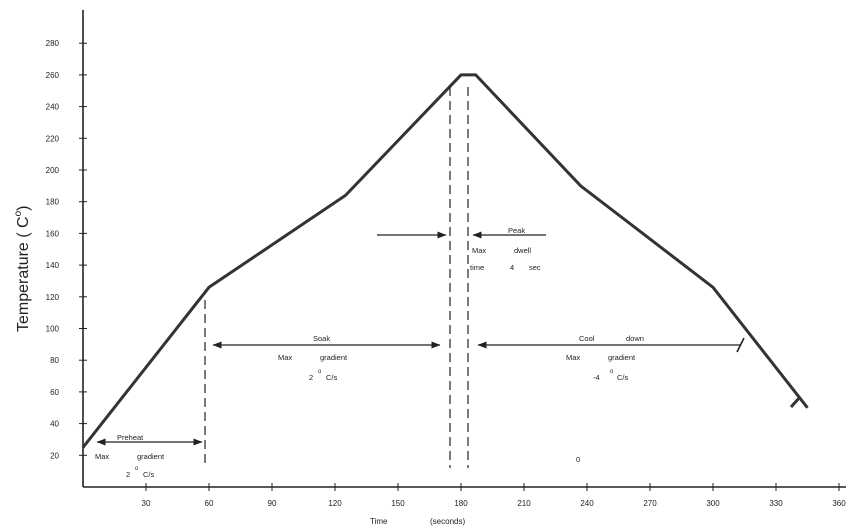  I want to click on peak-max-label: Max, so click(479, 250).